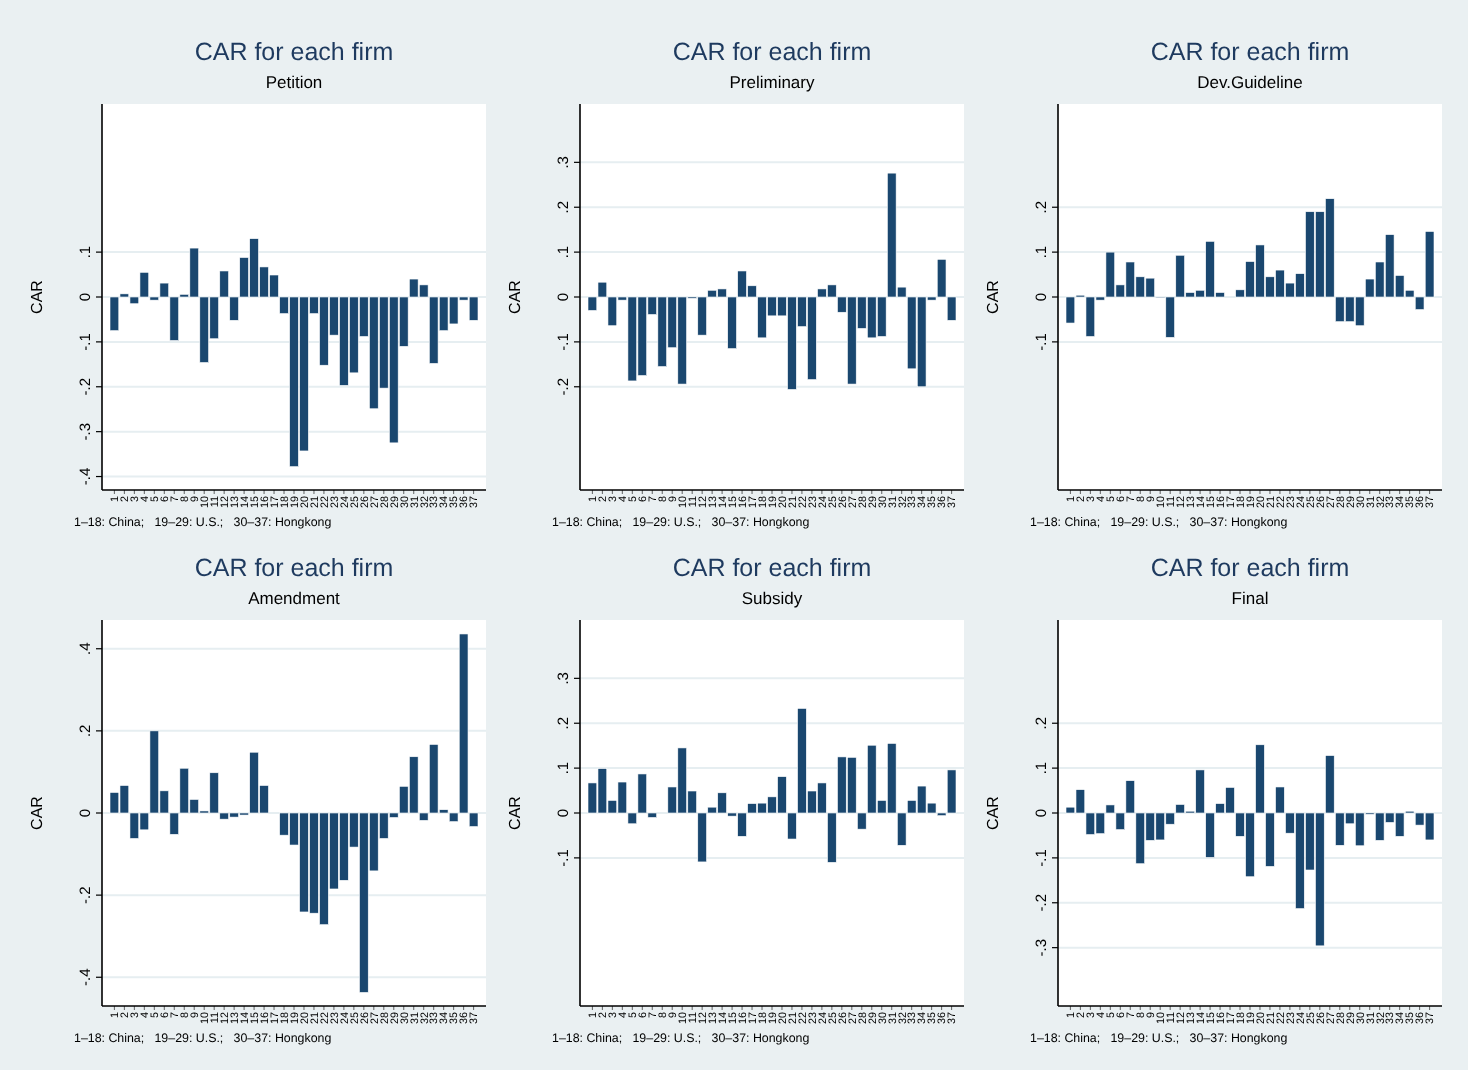 The image size is (1468, 1070). I want to click on chart-subtitle: Final, so click(1250, 598).